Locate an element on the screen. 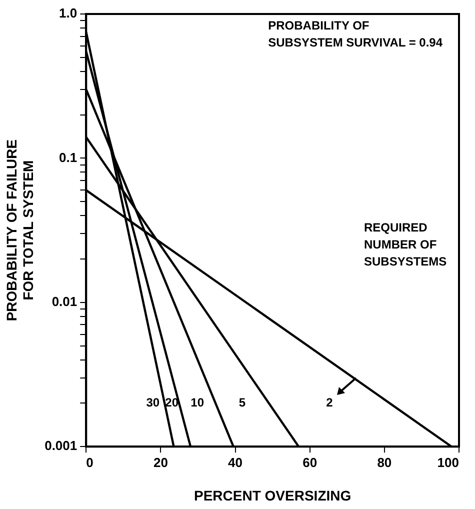  legend-label: 2 is located at coordinates (330, 403).